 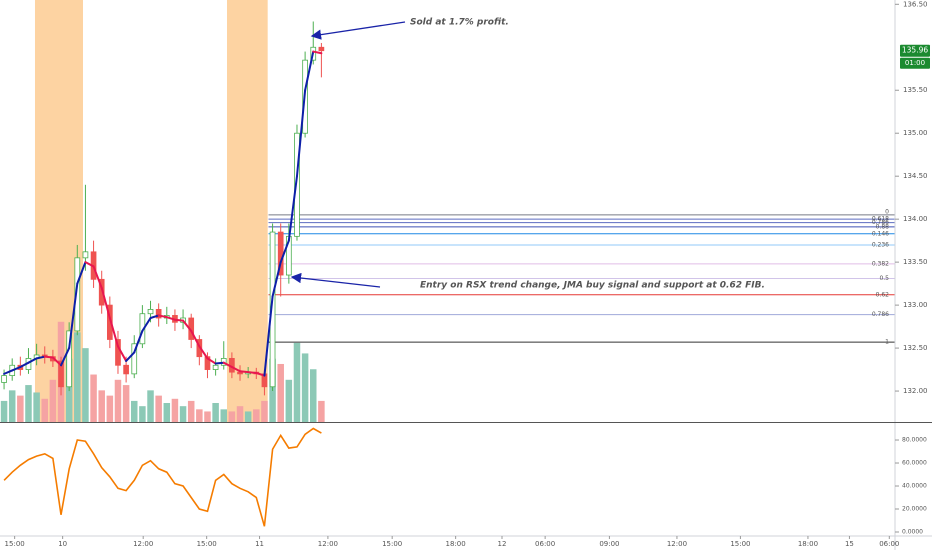 I want to click on x-tick-label: 12, so click(x=502, y=544).